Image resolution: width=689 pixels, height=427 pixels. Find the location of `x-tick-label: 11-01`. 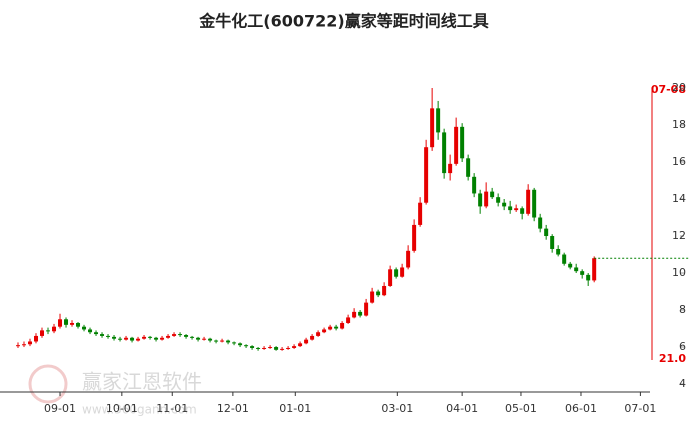

x-tick-label: 11-01 is located at coordinates (172, 408).